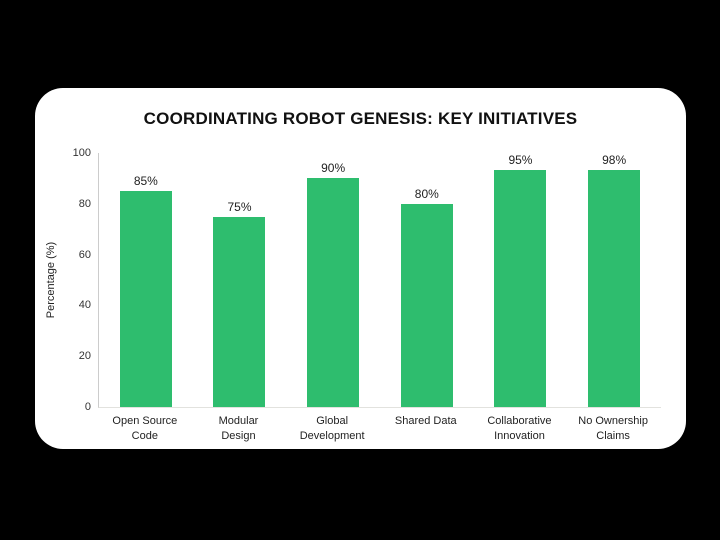  What do you see at coordinates (613, 428) in the screenshot?
I see `x-category-label: No Ownership Claims` at bounding box center [613, 428].